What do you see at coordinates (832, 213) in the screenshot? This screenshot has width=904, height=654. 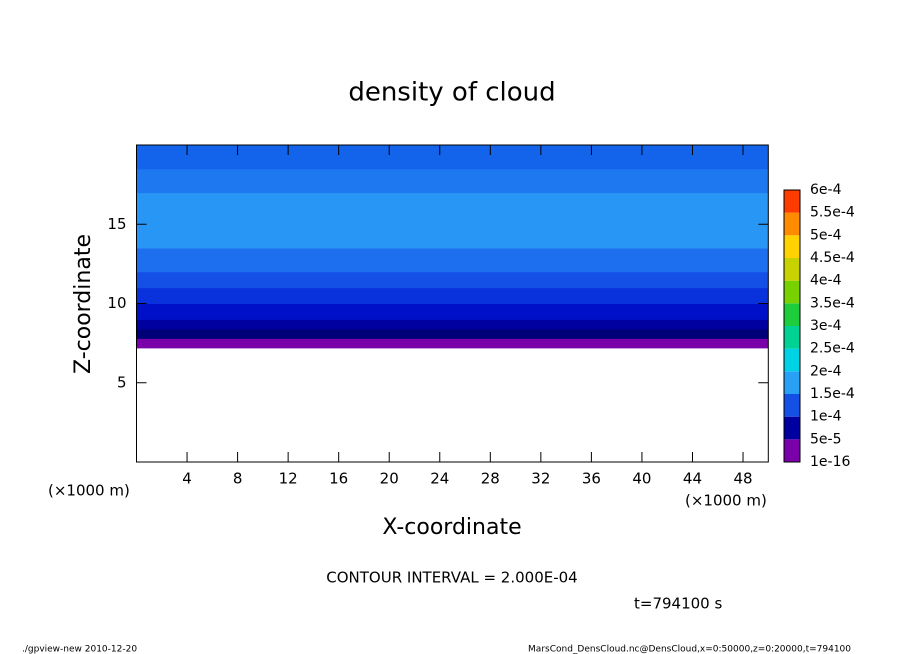 I see `colorbar-label: 5.5e-4` at bounding box center [832, 213].